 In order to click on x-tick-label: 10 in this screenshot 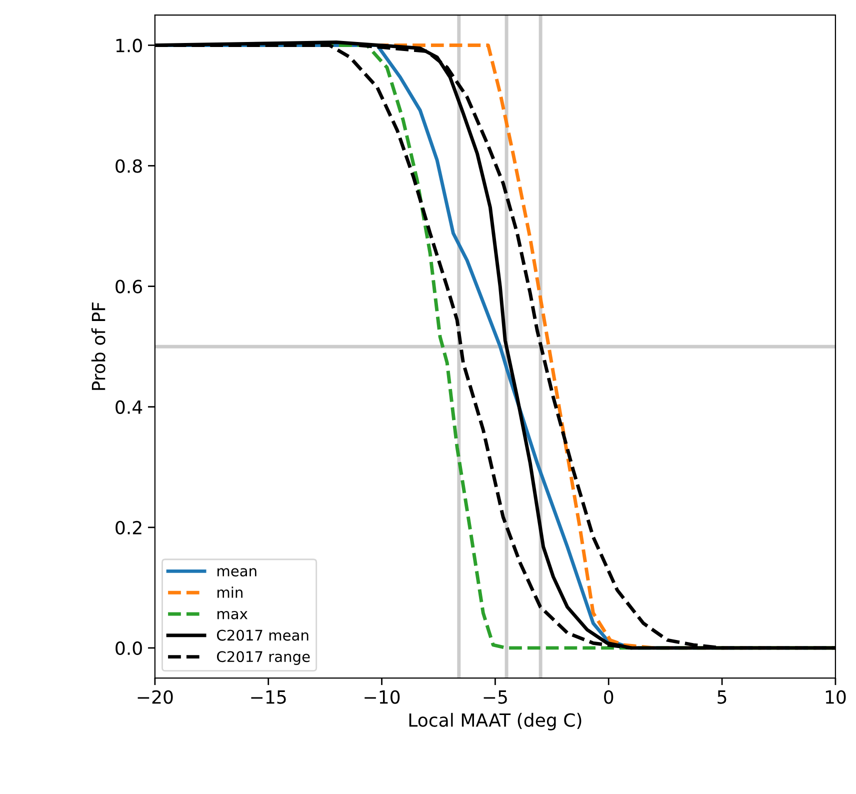, I will do `click(836, 697)`.